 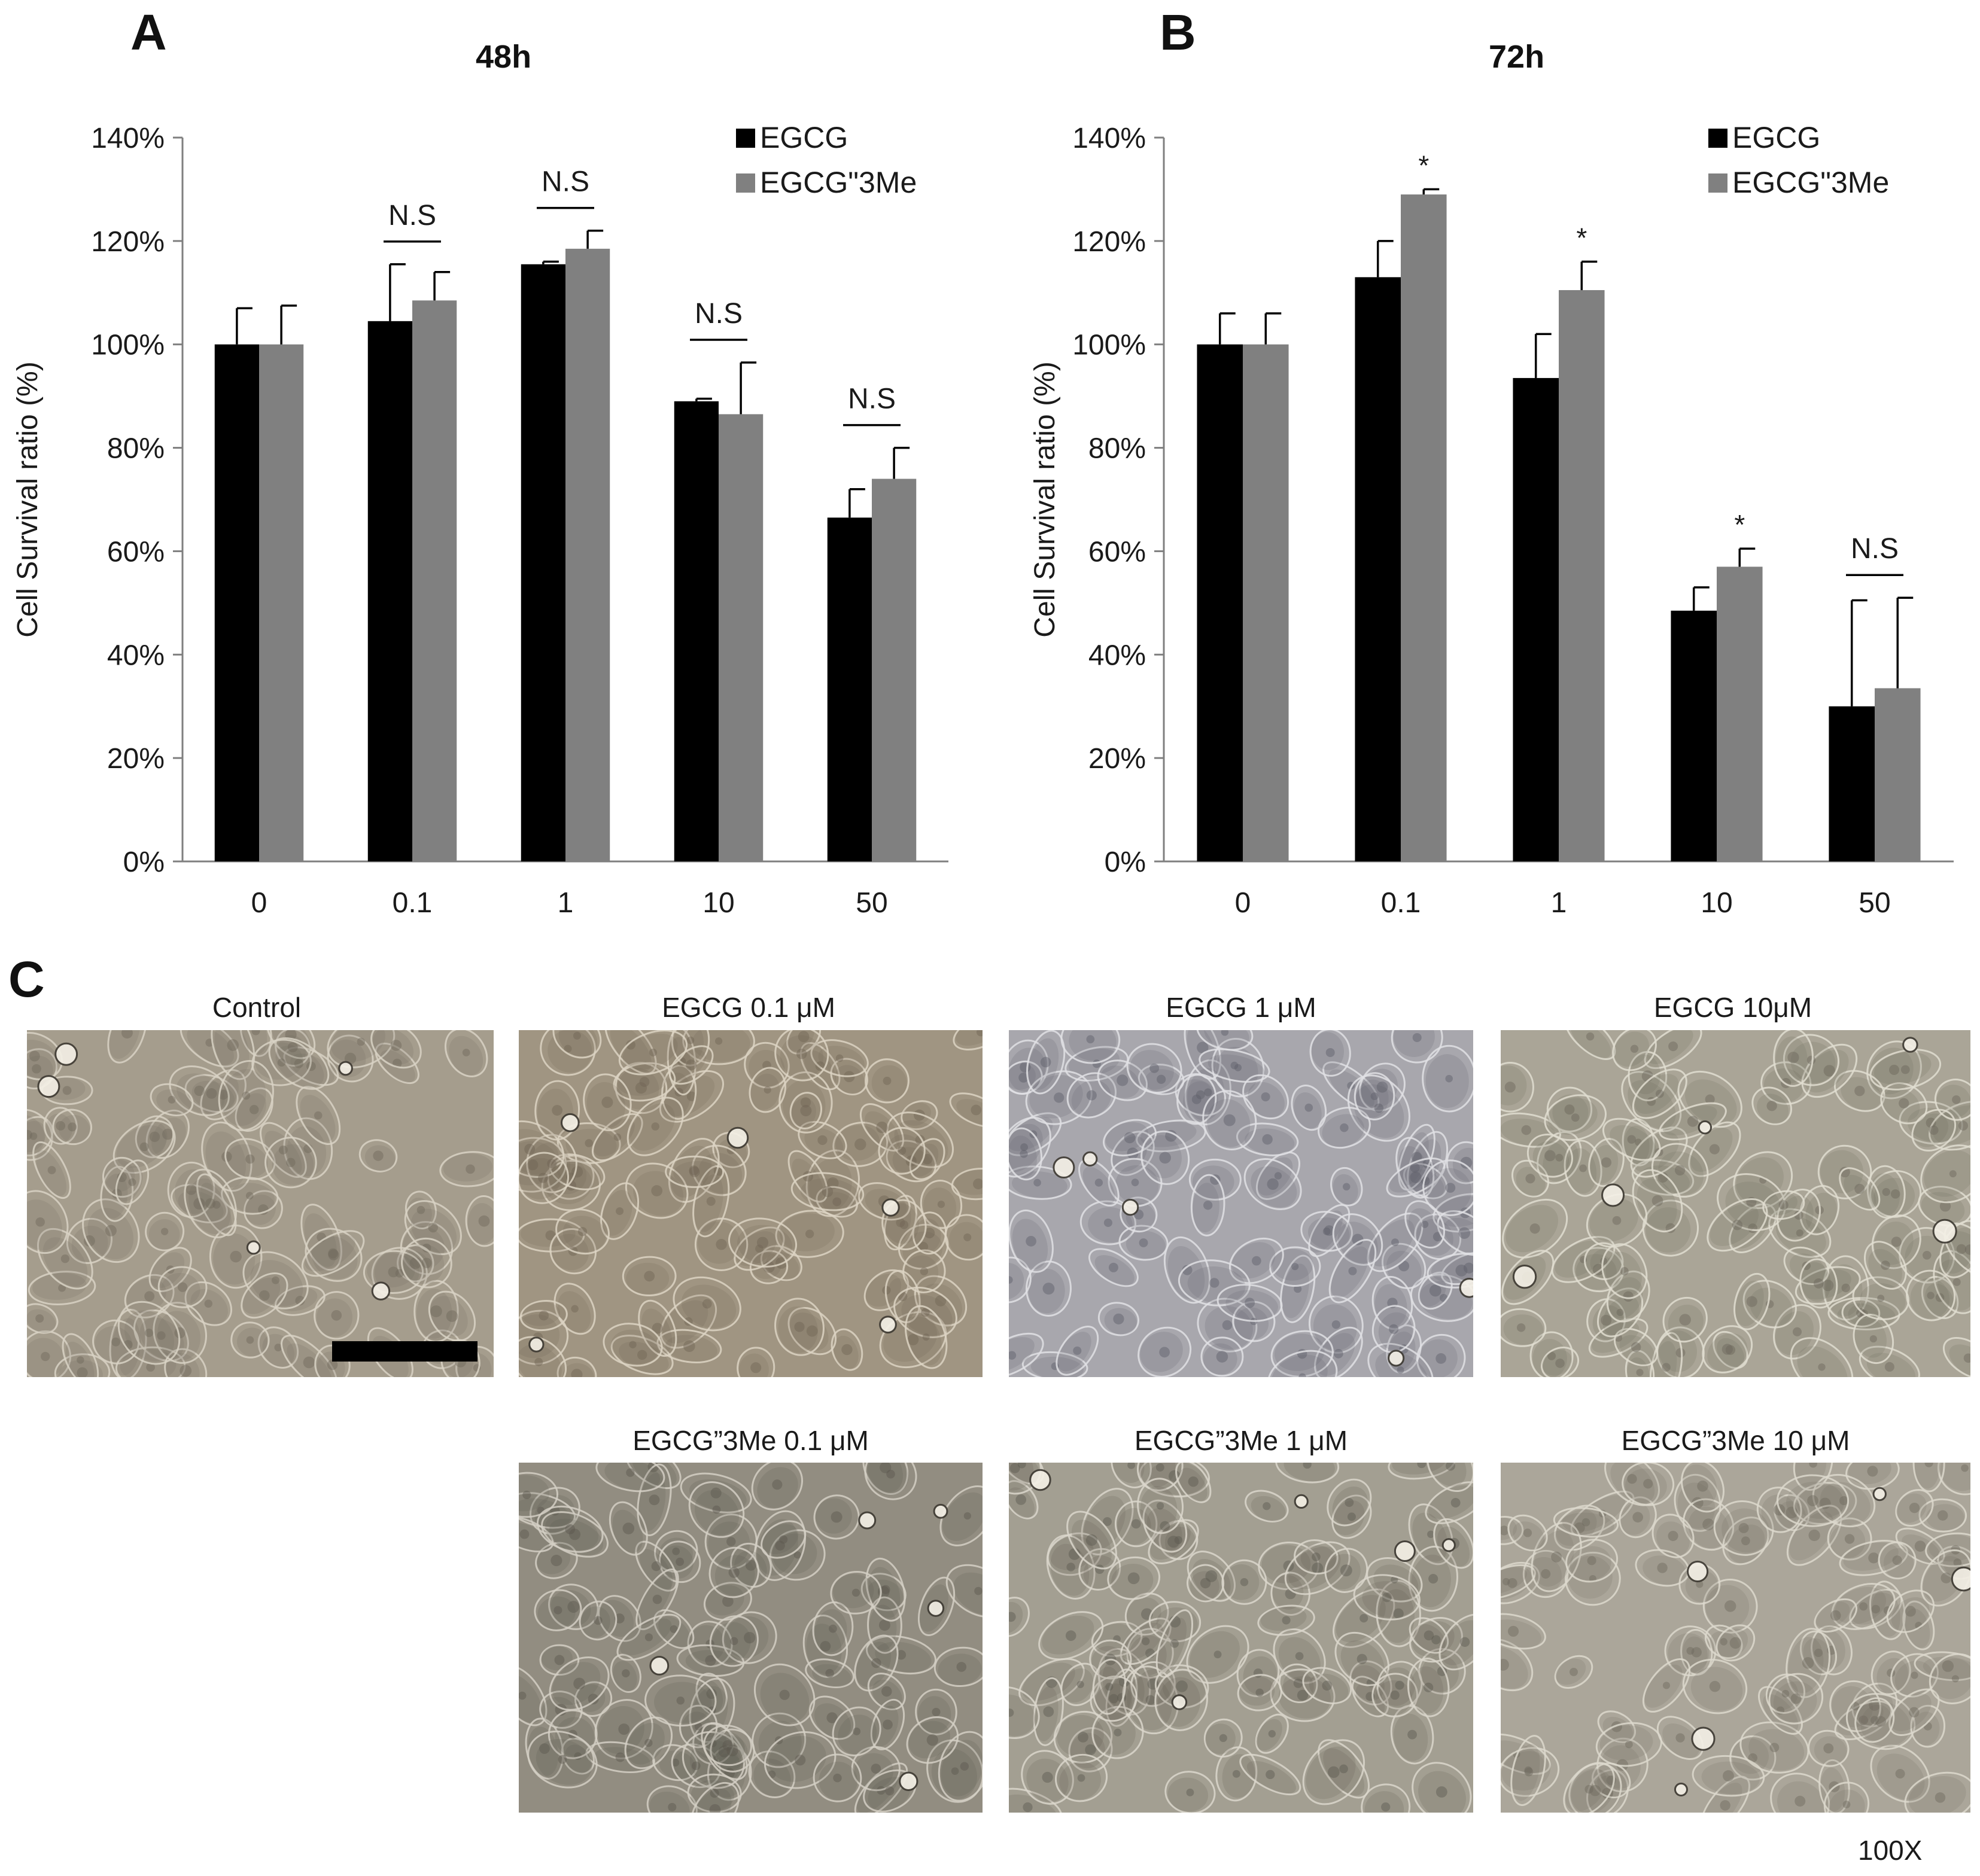 What do you see at coordinates (1717, 183) in the screenshot?
I see `legend-swatch-egcg3me` at bounding box center [1717, 183].